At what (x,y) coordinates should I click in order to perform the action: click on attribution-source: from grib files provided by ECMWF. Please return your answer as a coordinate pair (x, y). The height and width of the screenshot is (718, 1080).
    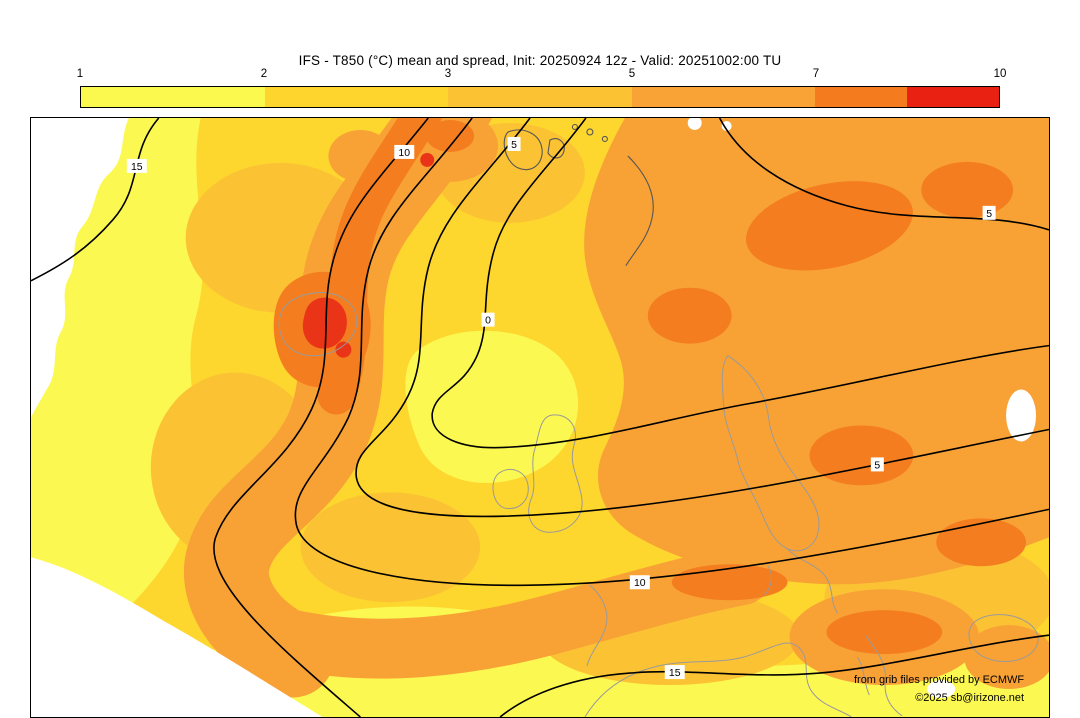
    Looking at the image, I should click on (939, 680).